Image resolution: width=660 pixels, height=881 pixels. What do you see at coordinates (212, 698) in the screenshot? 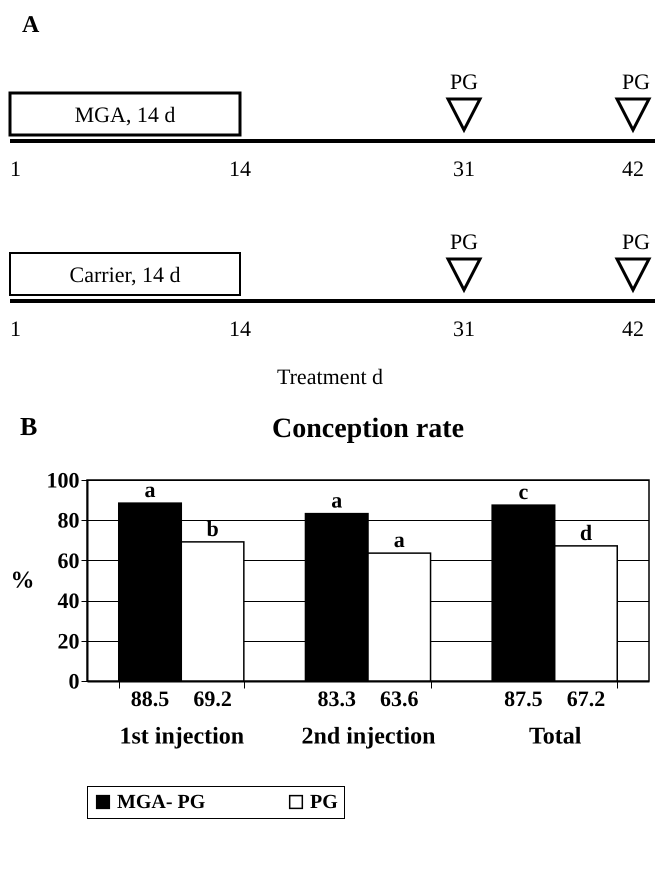
I see `data-label: 69.2` at bounding box center [212, 698].